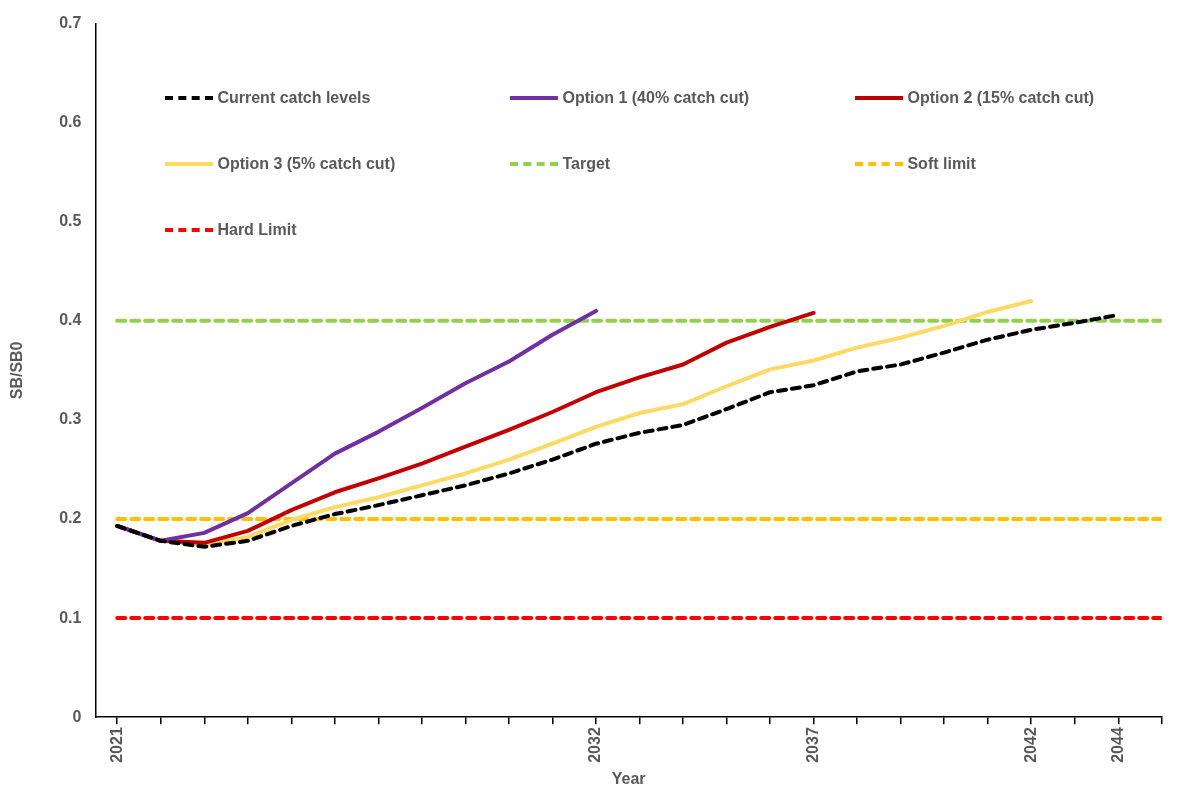  What do you see at coordinates (17, 370) in the screenshot?
I see `y-axis-title: SB/SB0` at bounding box center [17, 370].